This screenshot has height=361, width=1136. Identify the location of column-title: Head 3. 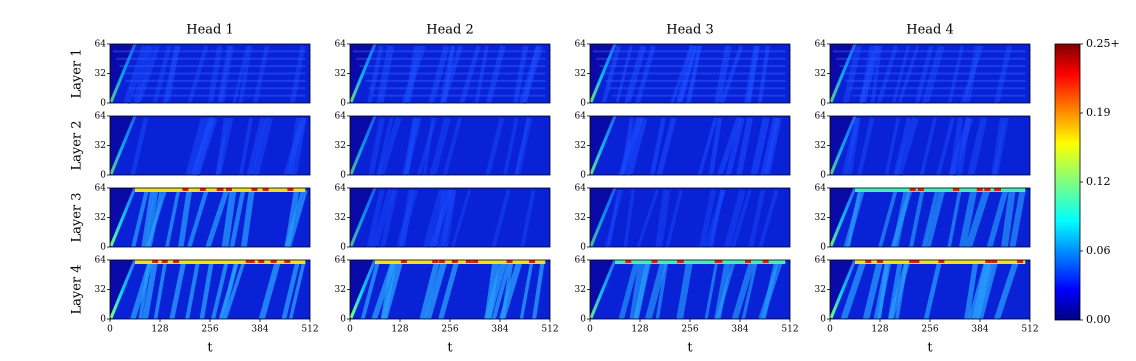
(690, 30).